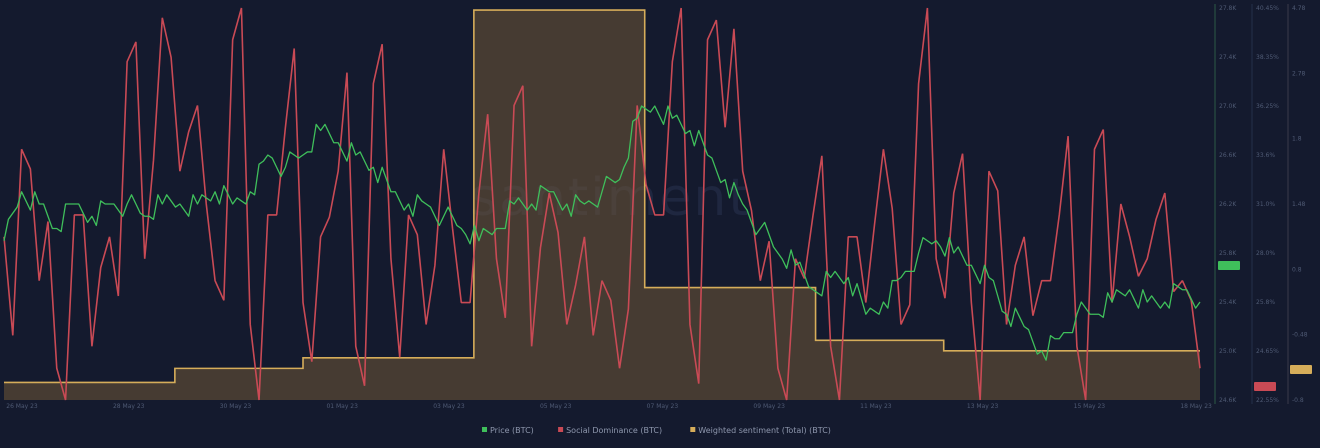 This screenshot has width=1320, height=448. Describe the element at coordinates (983, 406) in the screenshot. I see `x-tick-label: 13 May 23` at that location.